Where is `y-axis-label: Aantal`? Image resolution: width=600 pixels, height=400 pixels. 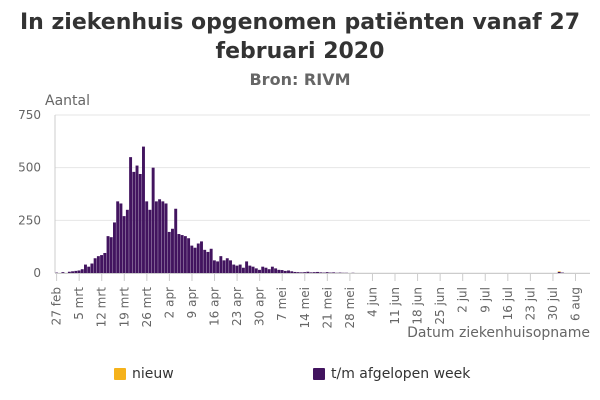 y-axis-label: Aantal is located at coordinates (67, 101).